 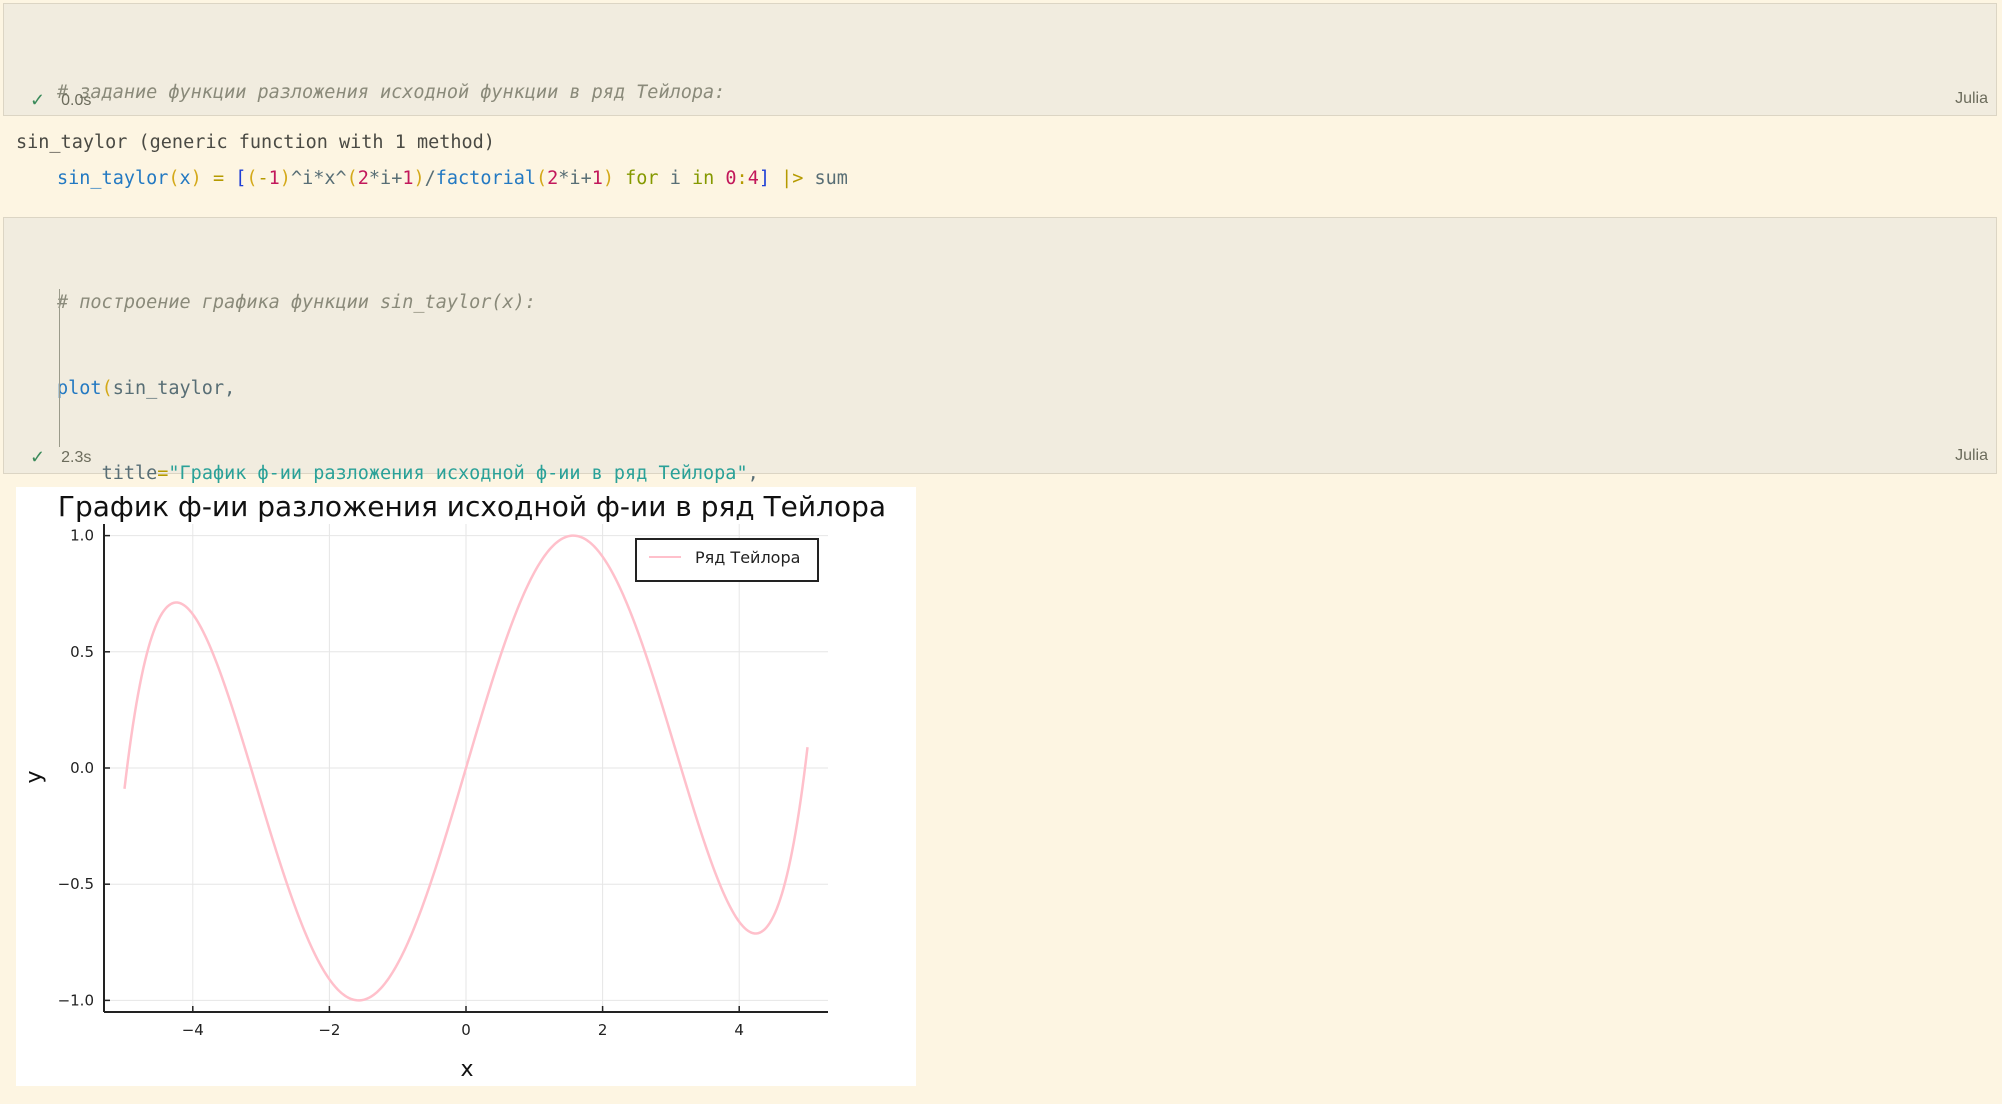 I want to click on x-tick-label: 4, so click(x=739, y=1030).